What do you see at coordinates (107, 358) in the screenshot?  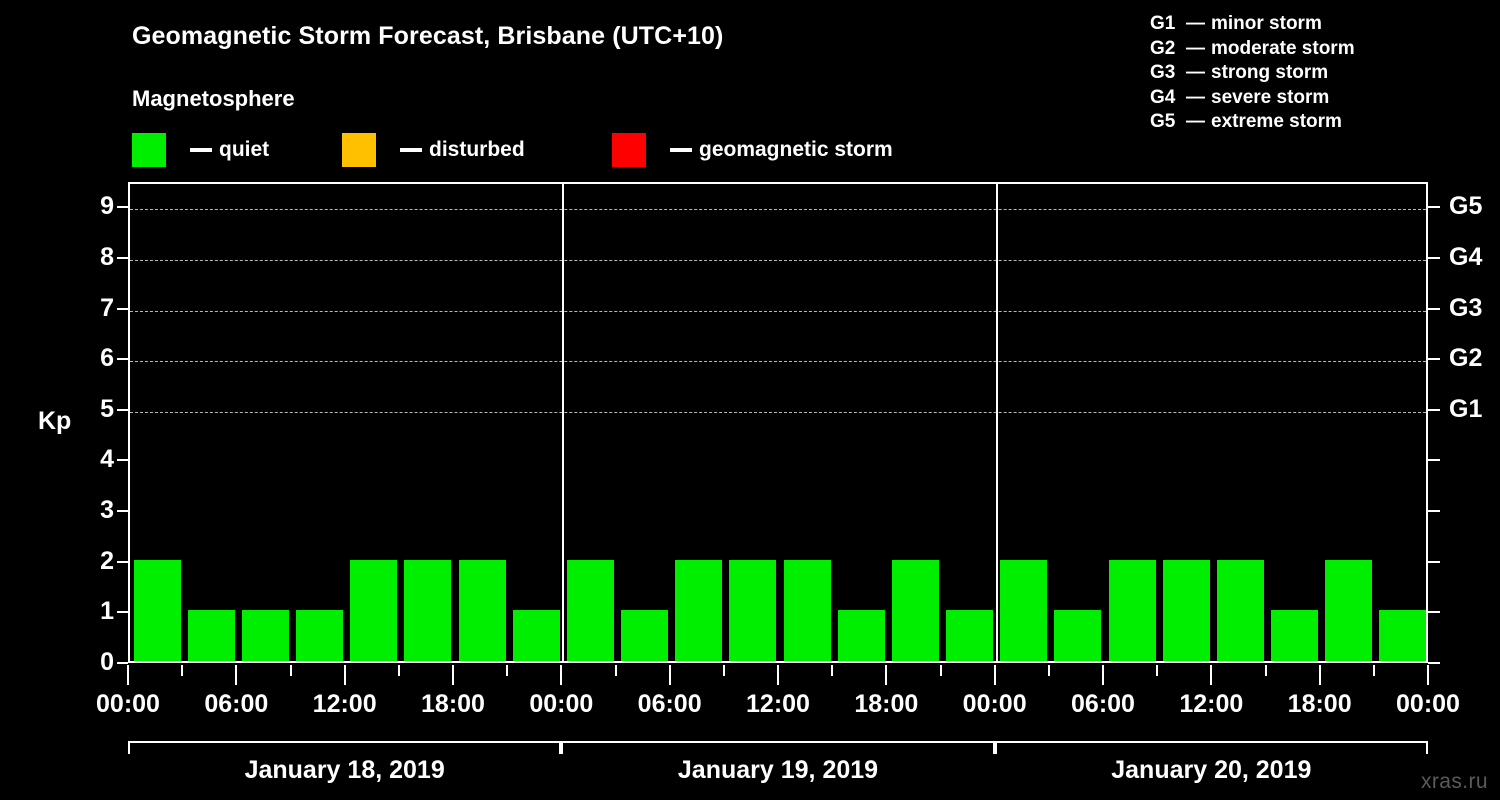 I see `y-tick-label-6: 6` at bounding box center [107, 358].